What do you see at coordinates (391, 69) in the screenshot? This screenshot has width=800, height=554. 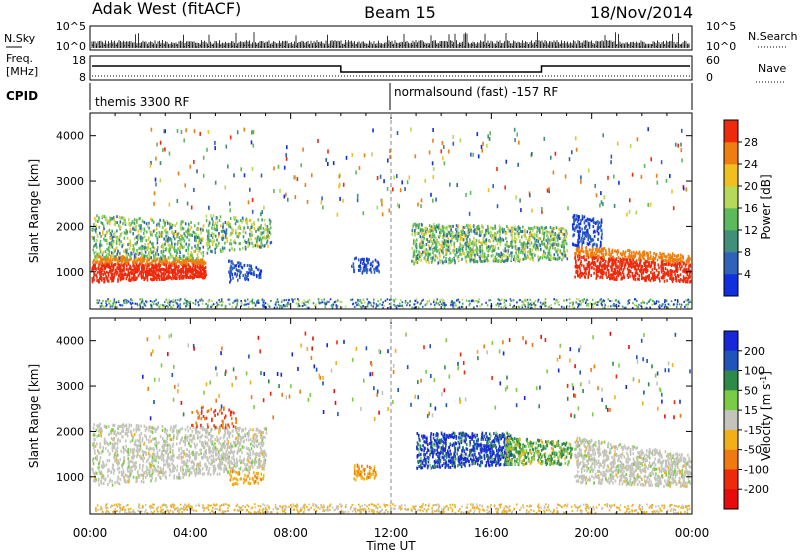 I see `frequency-line` at bounding box center [391, 69].